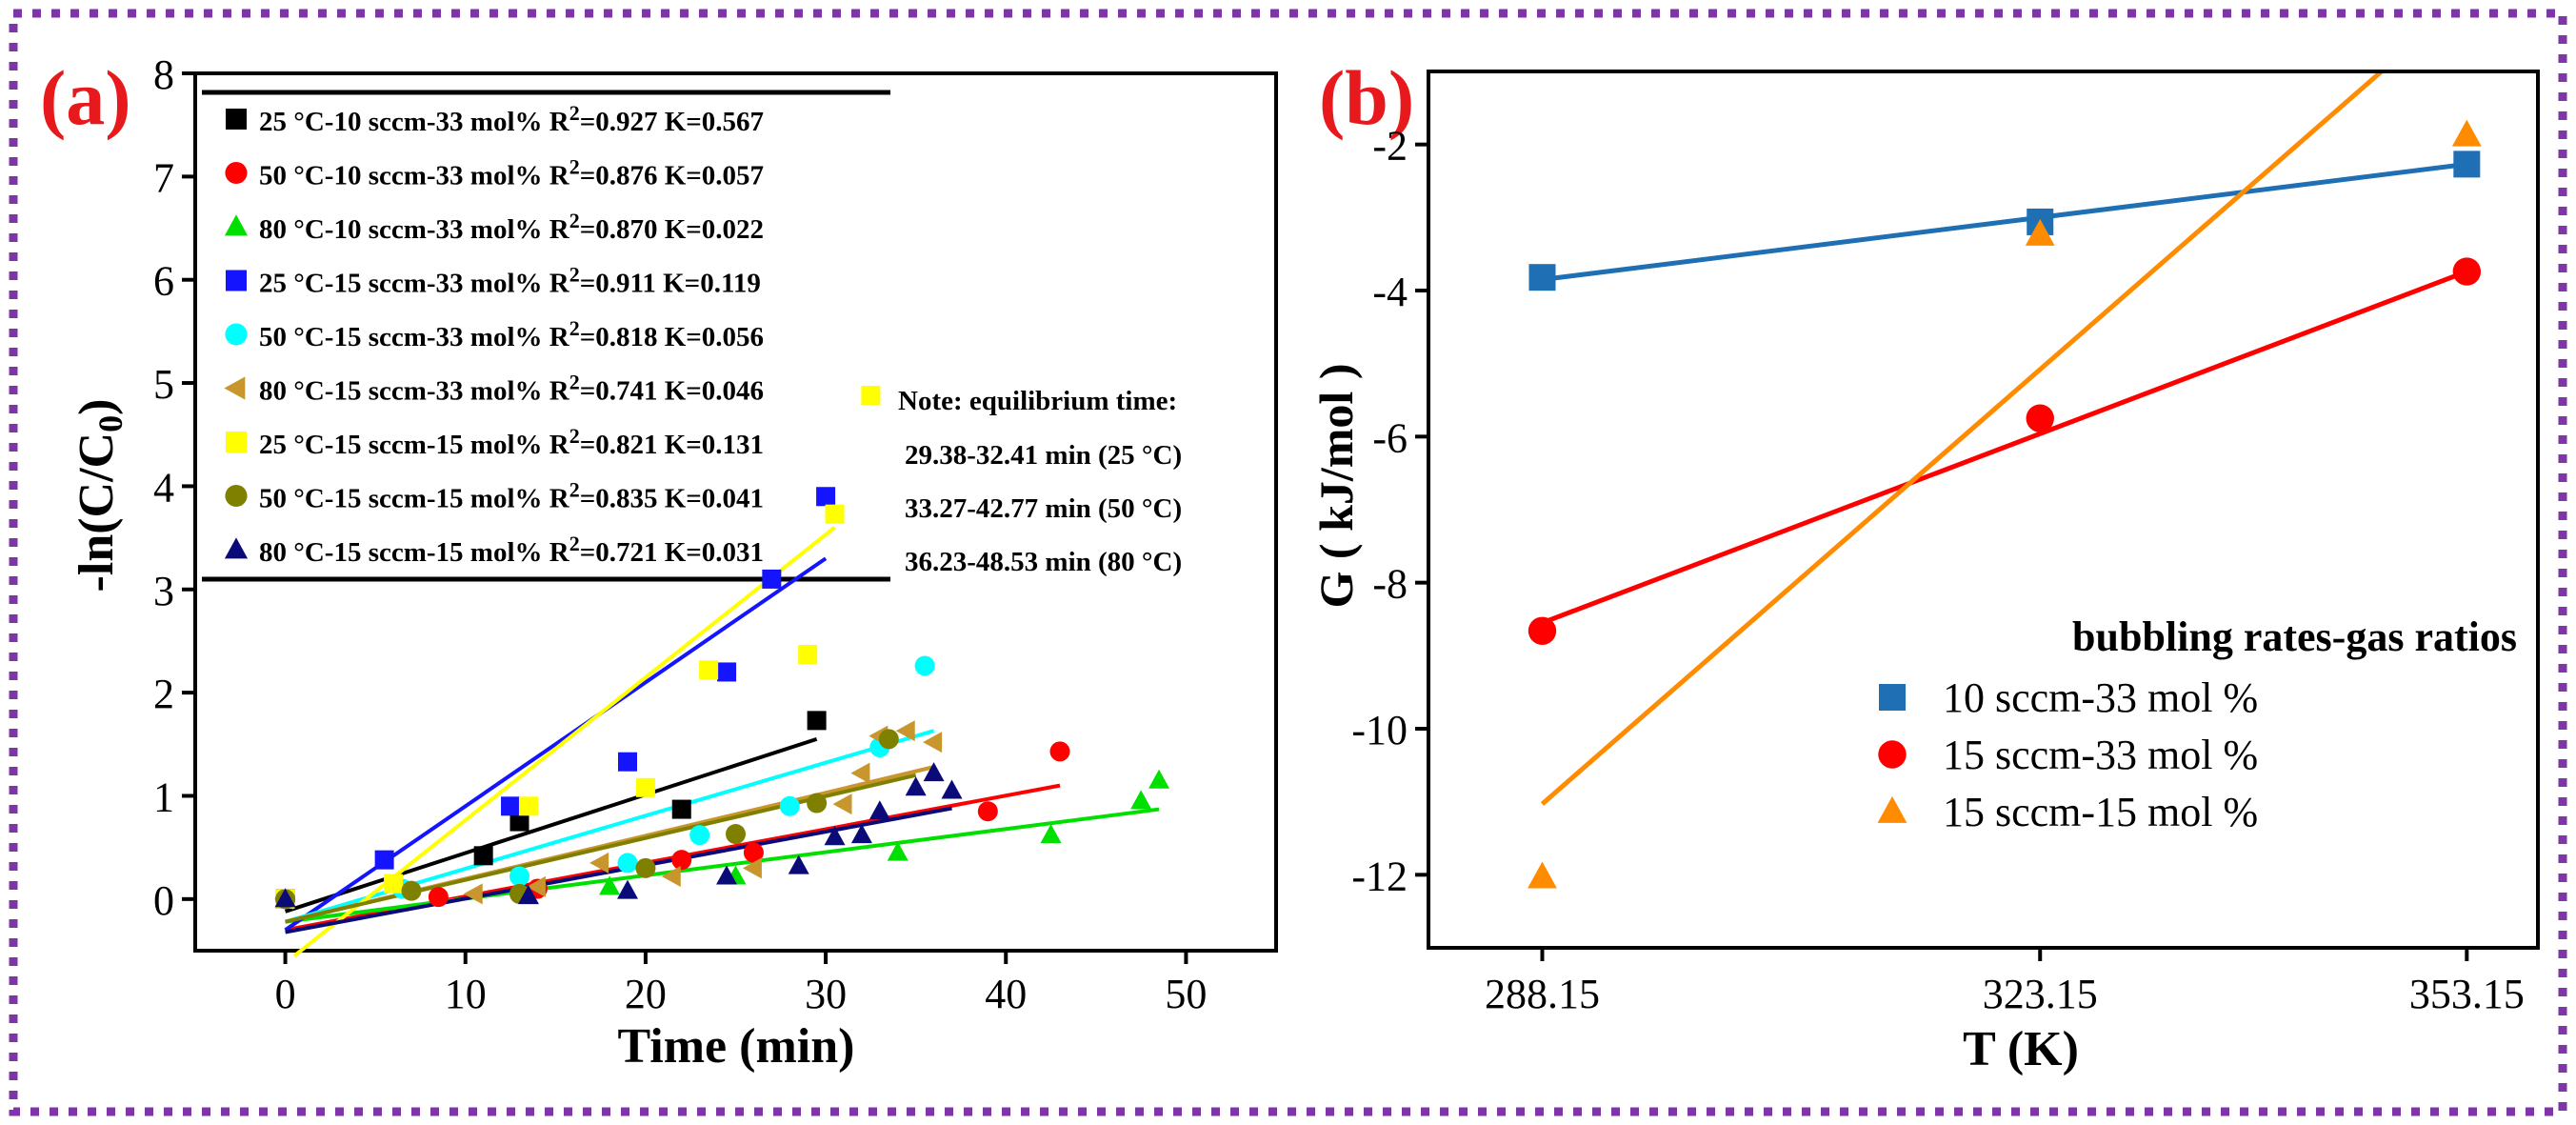  I want to click on legend-entry: 50 °C-15 sccm-33 mol% R2=0.818 K=0.056, so click(511, 334).